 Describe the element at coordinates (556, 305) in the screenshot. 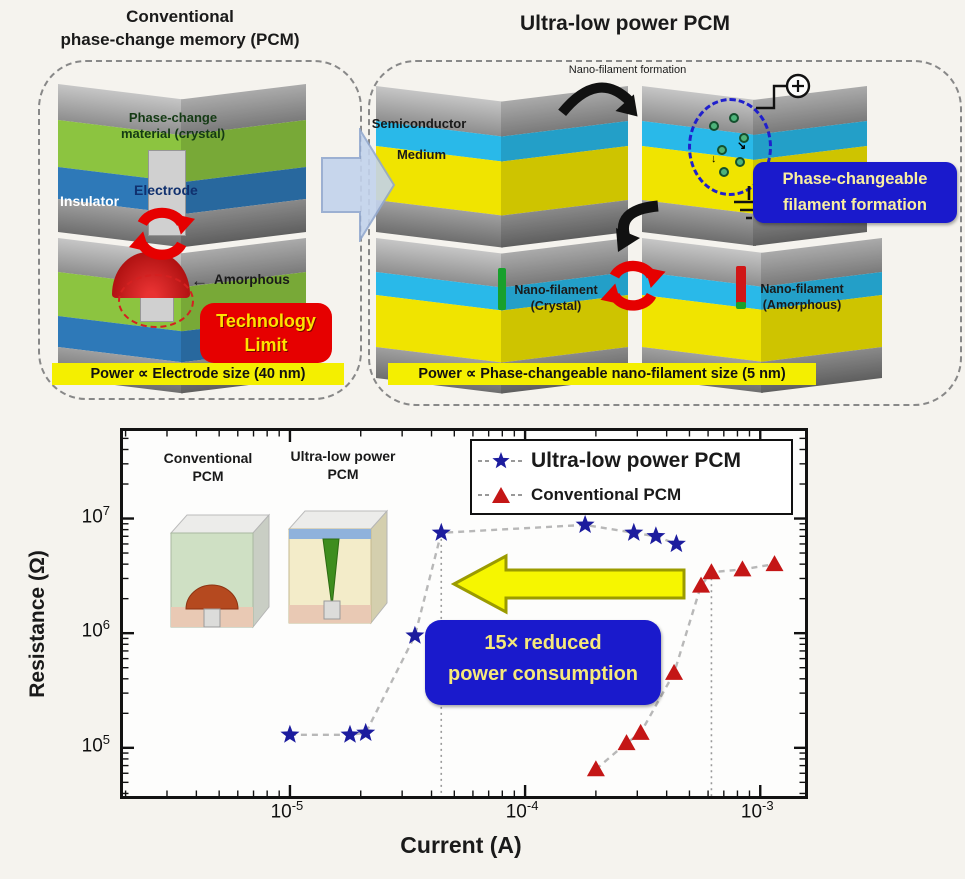

I see `nf-crystal-line2: (Crystal)` at that location.